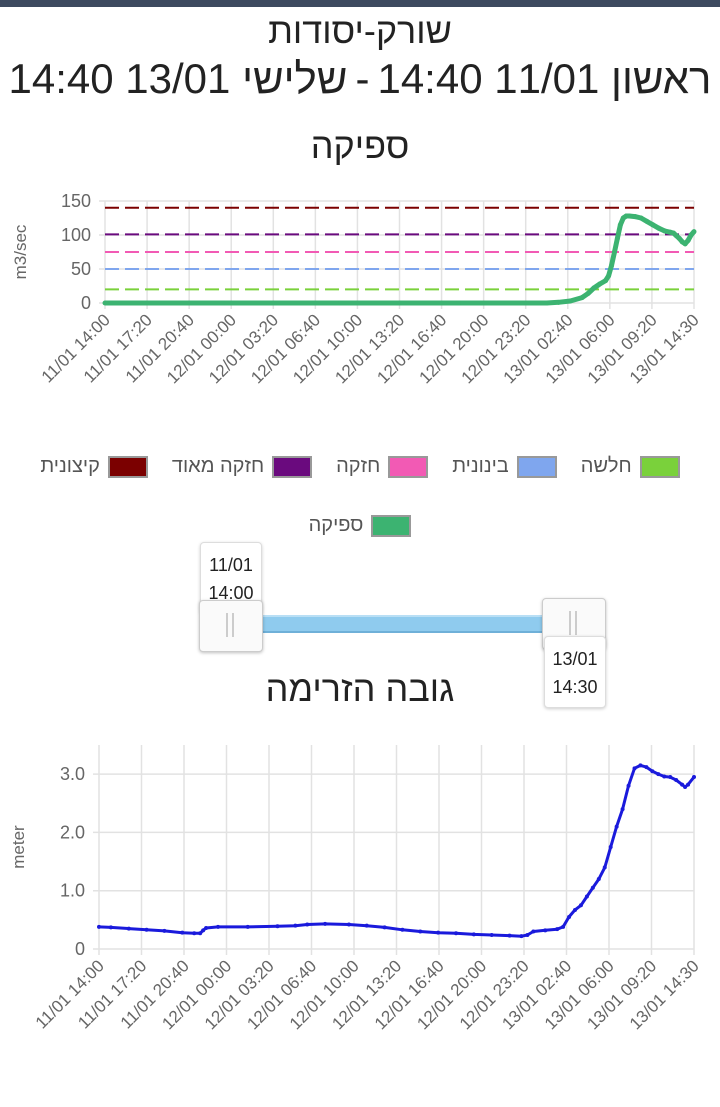 Image resolution: width=720 pixels, height=1107 pixels. Describe the element at coordinates (606, 466) in the screenshot. I see `legend-label: חלשה` at that location.